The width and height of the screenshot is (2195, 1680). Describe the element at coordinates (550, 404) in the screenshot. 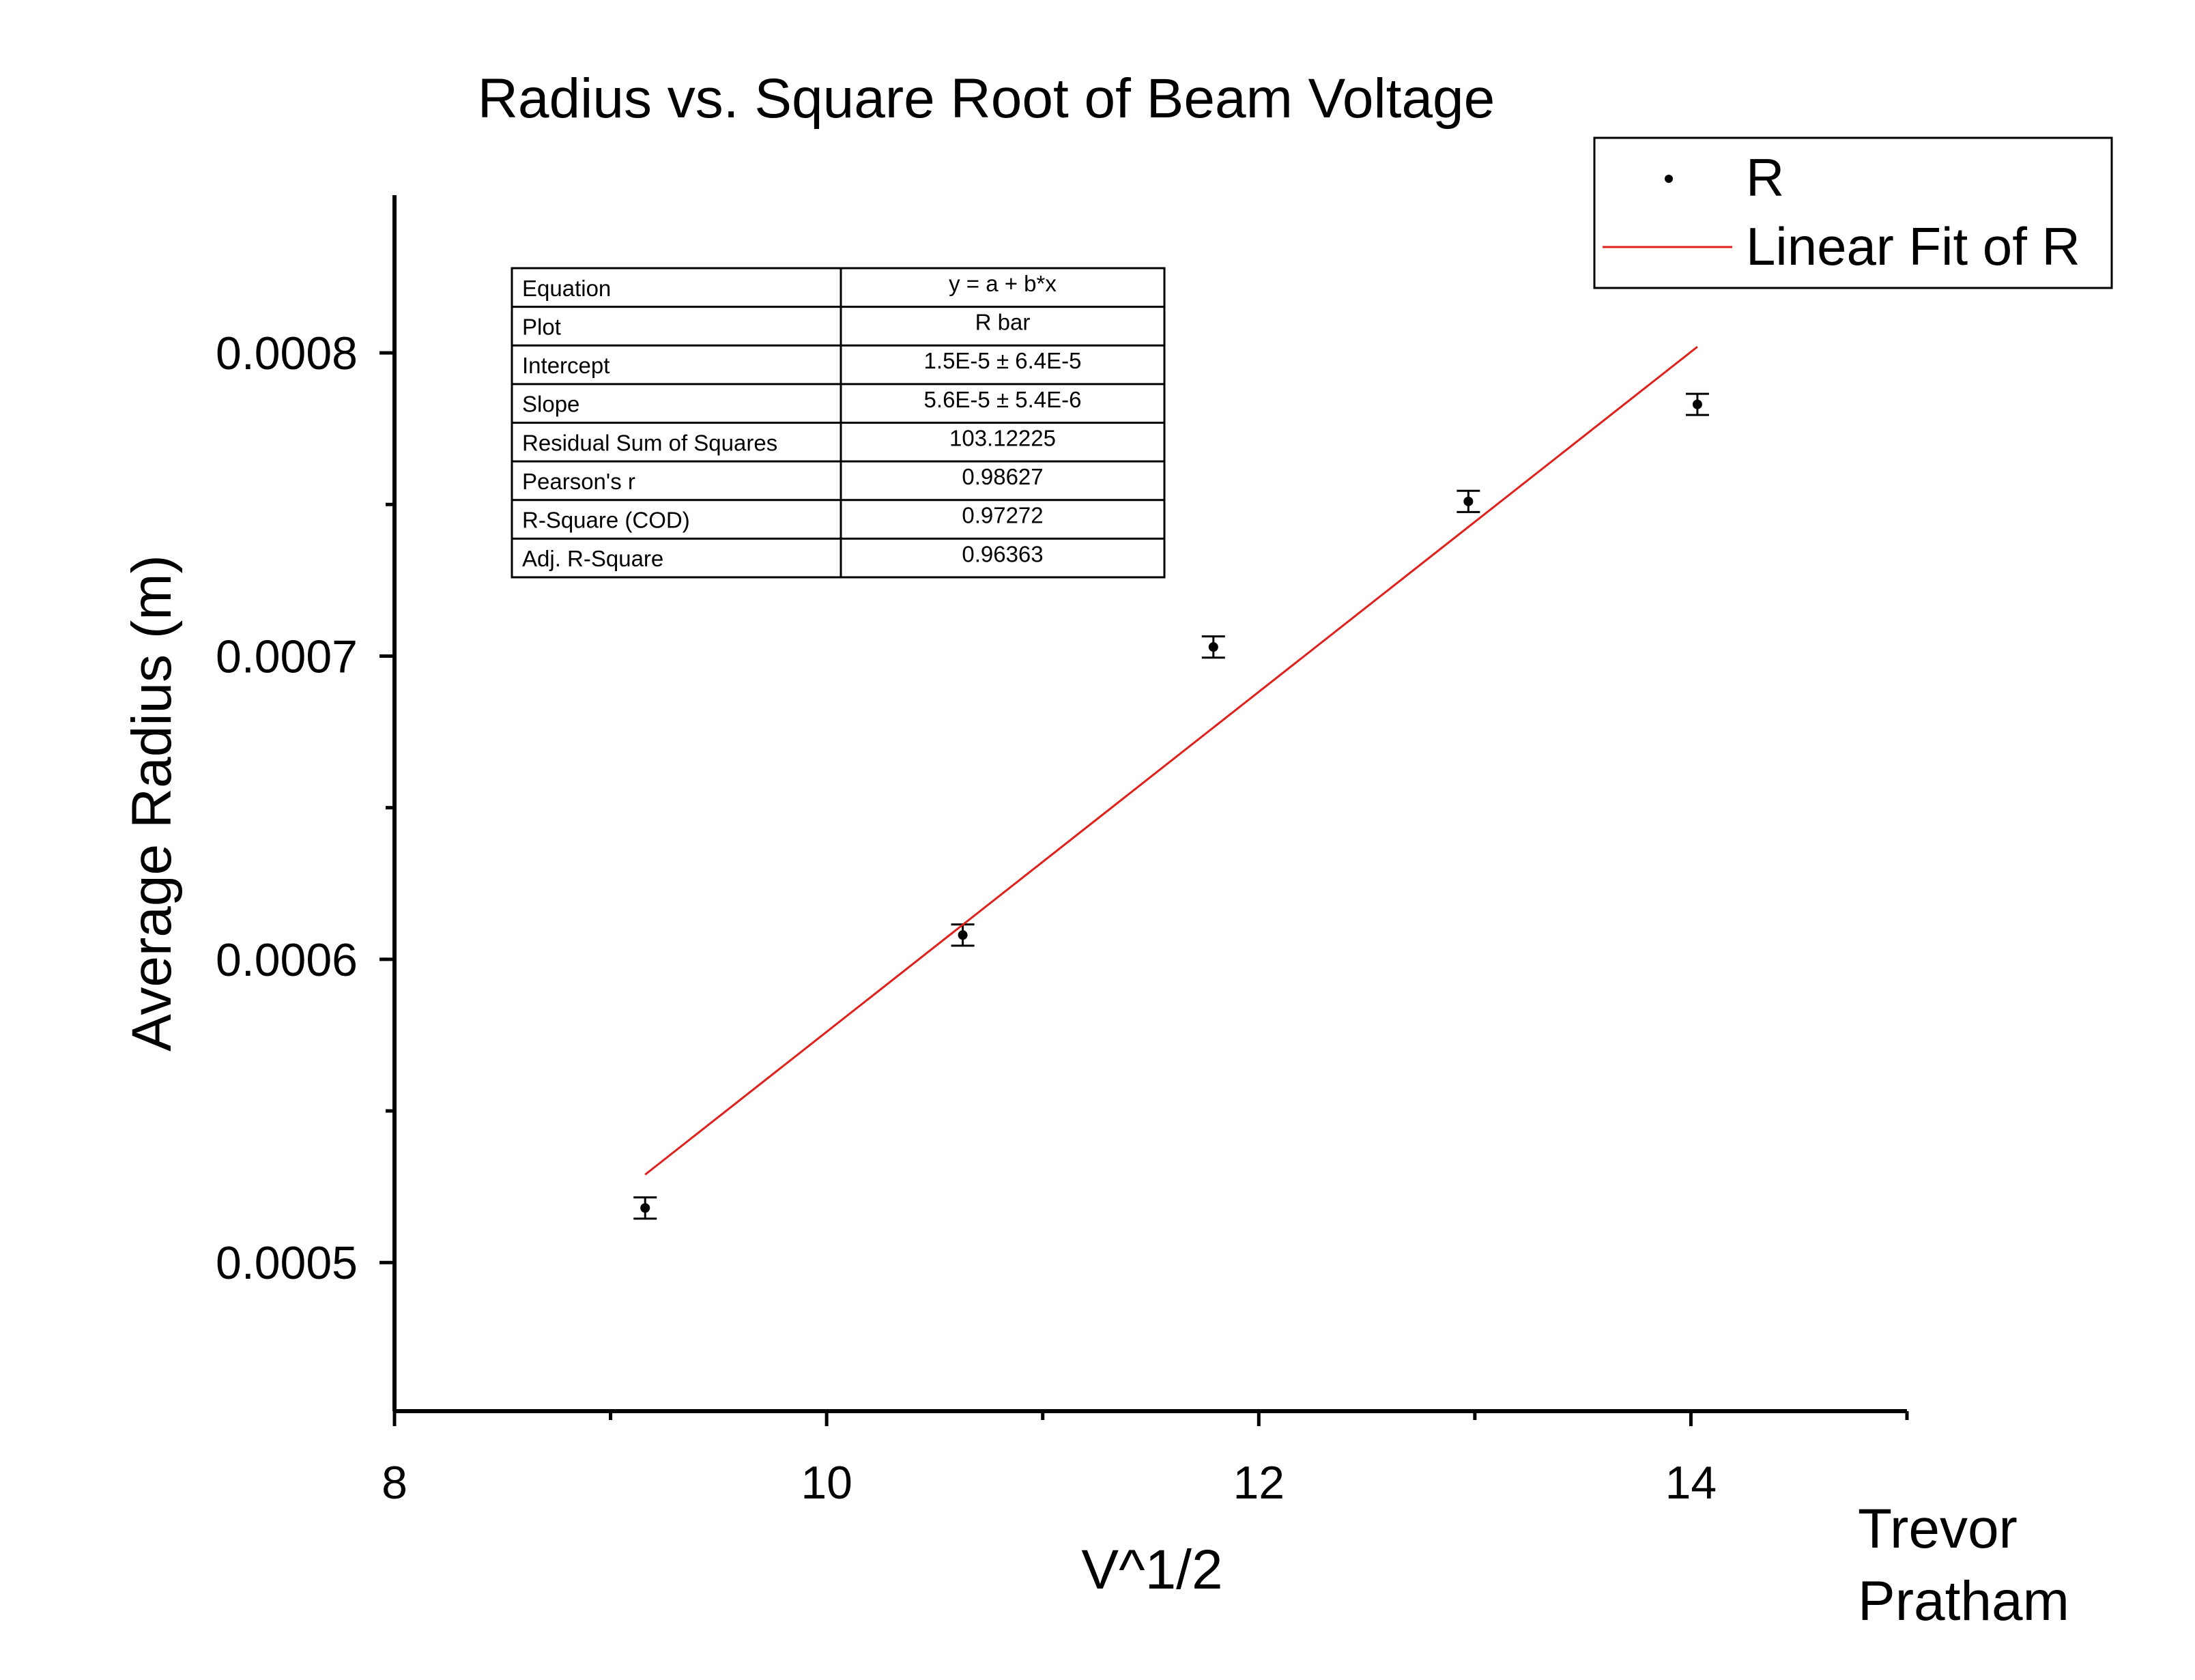

I see `fit-table-label: Slope` at that location.